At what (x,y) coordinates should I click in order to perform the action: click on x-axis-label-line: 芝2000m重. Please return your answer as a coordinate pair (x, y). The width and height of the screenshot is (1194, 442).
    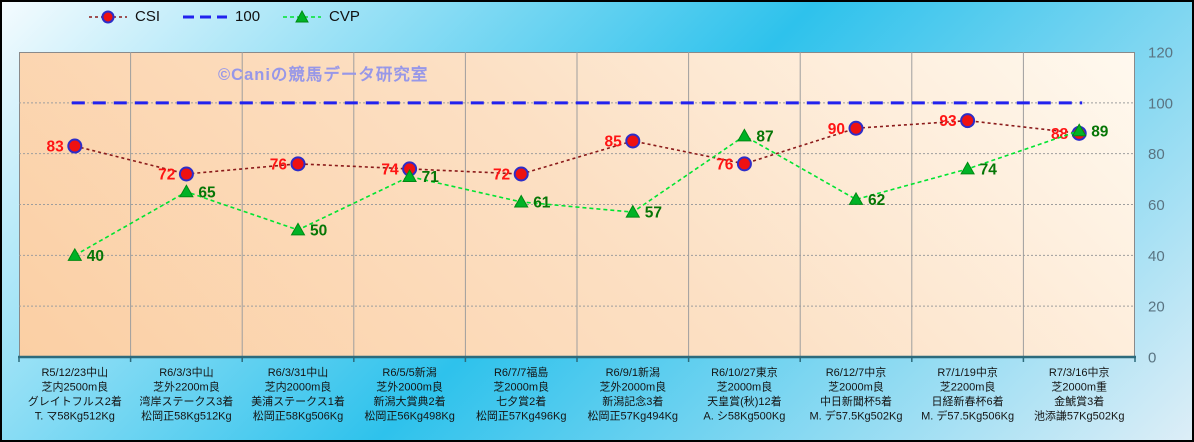
    Looking at the image, I should click on (1079, 387).